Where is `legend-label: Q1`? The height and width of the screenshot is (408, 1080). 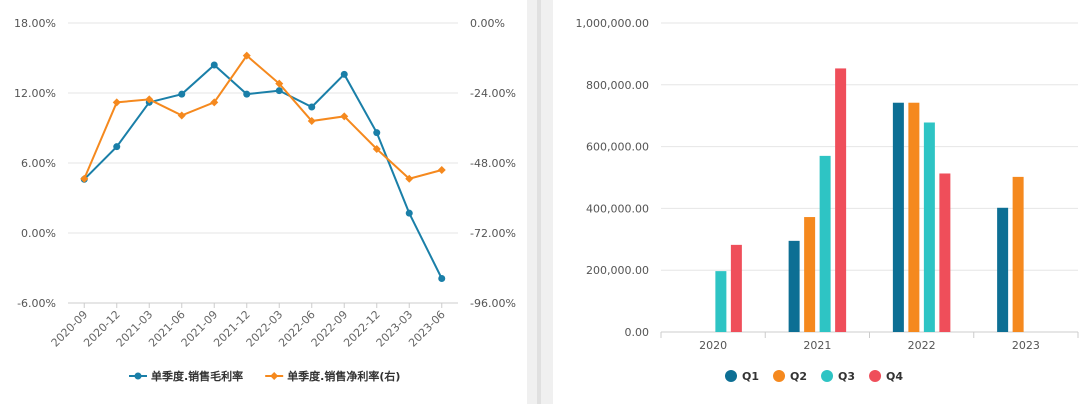
legend-label: Q1 is located at coordinates (750, 376).